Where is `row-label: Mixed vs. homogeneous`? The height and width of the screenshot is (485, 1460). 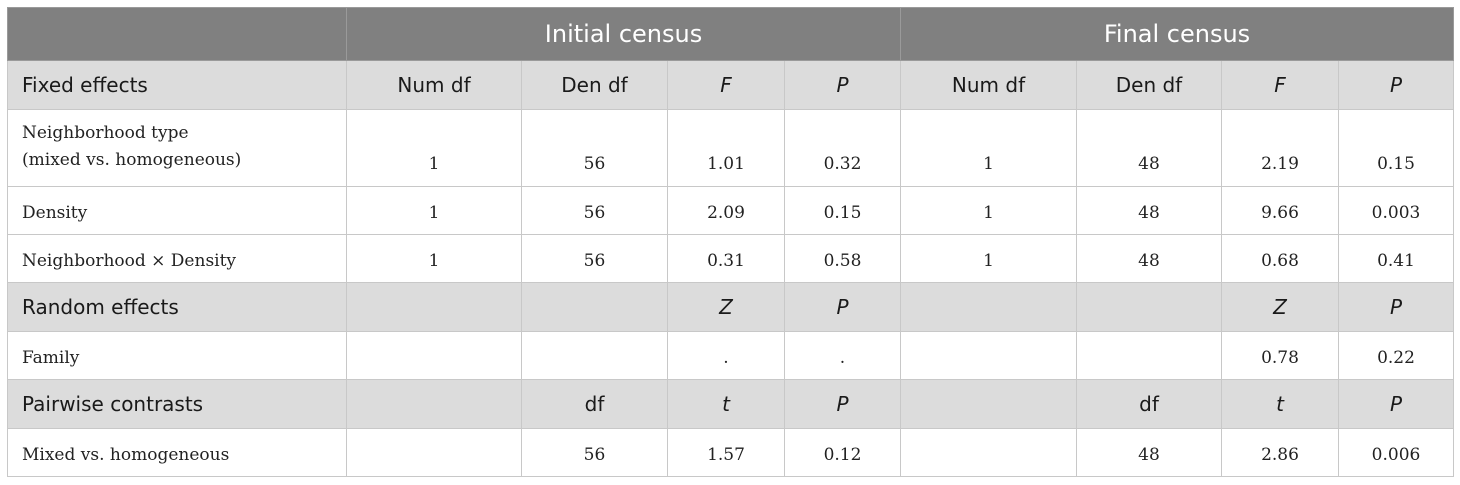
row-label: Mixed vs. homogeneous is located at coordinates (177, 452).